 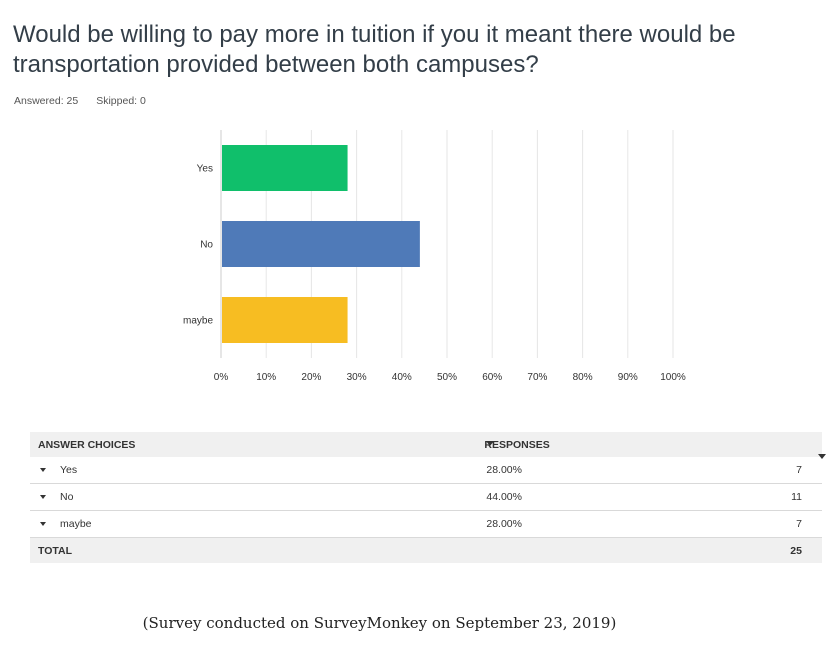 I want to click on x-tick-label: 10%, so click(x=266, y=377).